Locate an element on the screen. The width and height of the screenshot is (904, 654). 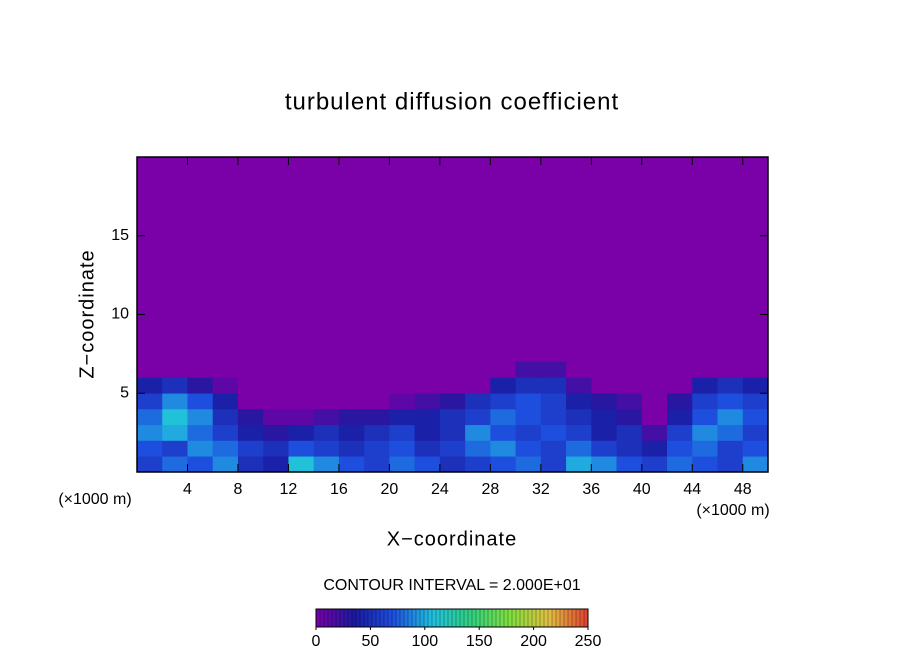
colorbar-tick-label: 50 is located at coordinates (371, 641).